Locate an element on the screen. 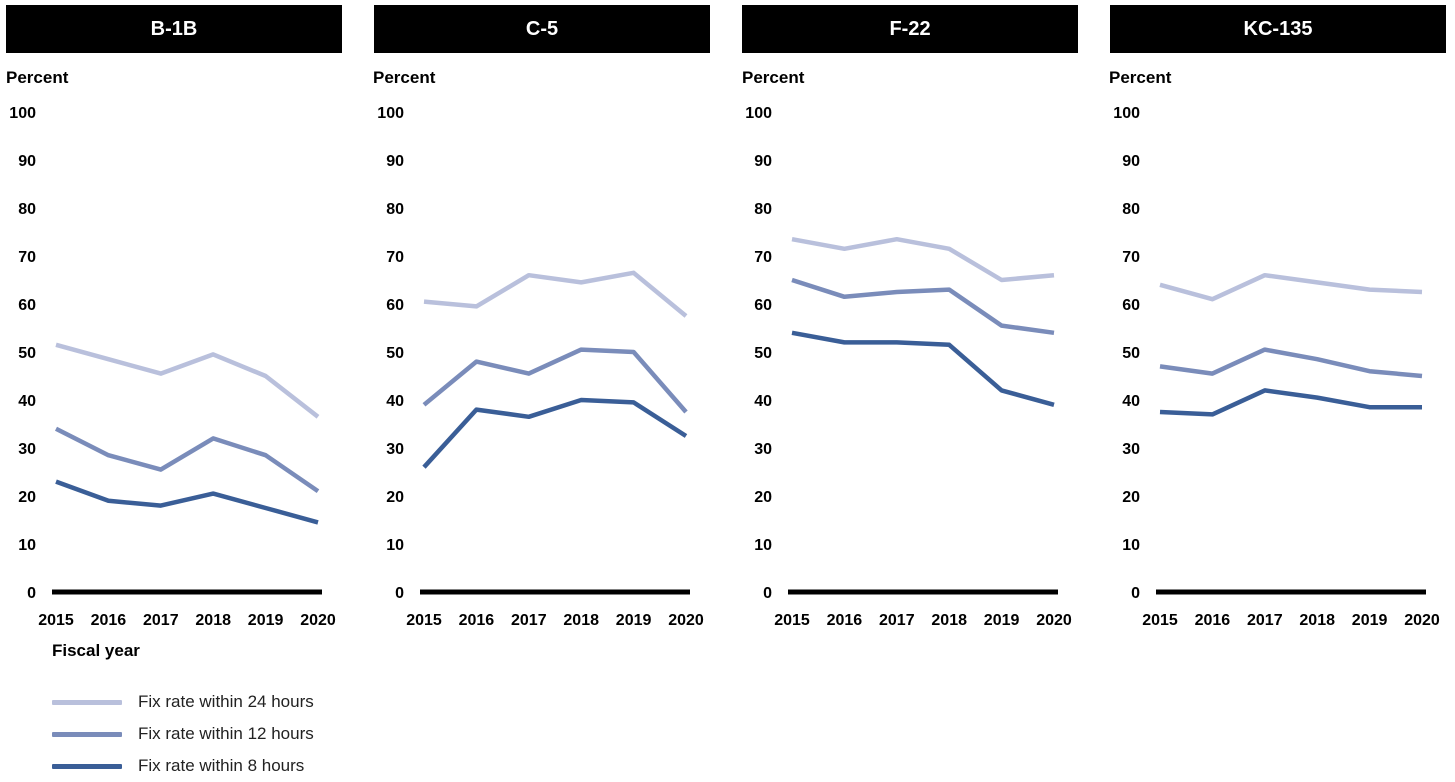 This screenshot has height=782, width=1455. y-tick-label-kc135: 10 is located at coordinates (1131, 545).